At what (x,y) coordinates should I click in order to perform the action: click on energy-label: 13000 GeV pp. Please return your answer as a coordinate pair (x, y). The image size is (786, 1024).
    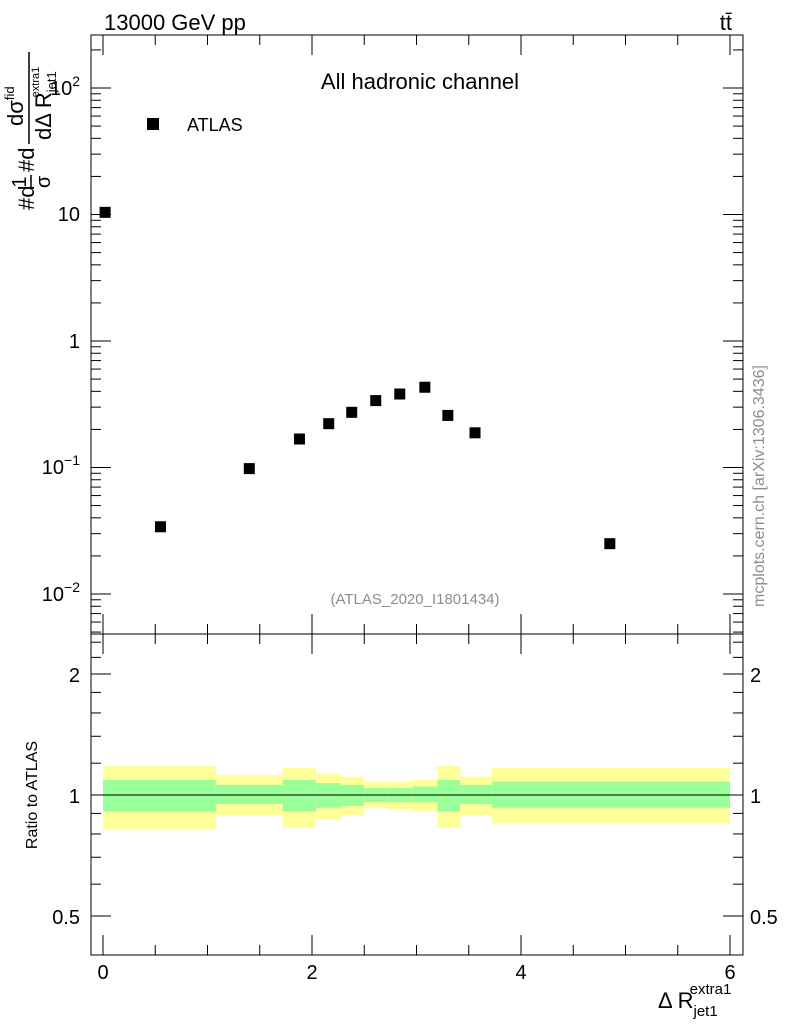
    Looking at the image, I should click on (175, 22).